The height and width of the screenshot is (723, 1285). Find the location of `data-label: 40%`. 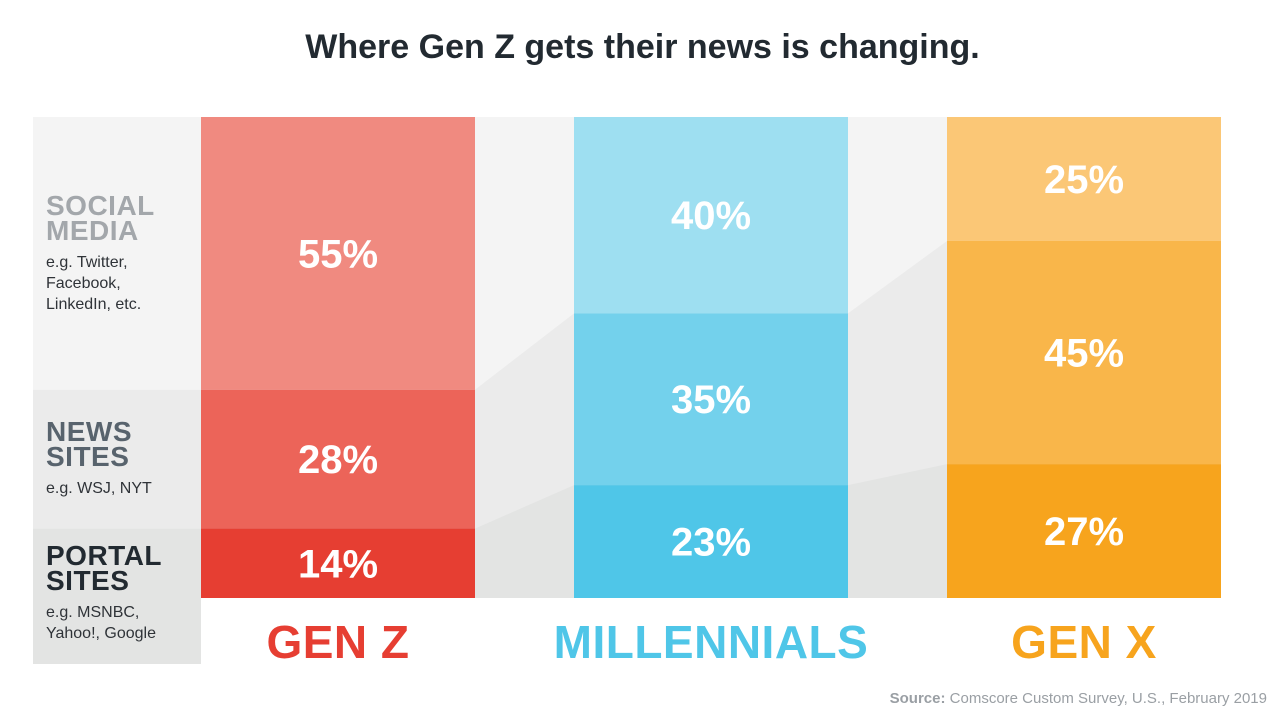

data-label: 40% is located at coordinates (711, 216).